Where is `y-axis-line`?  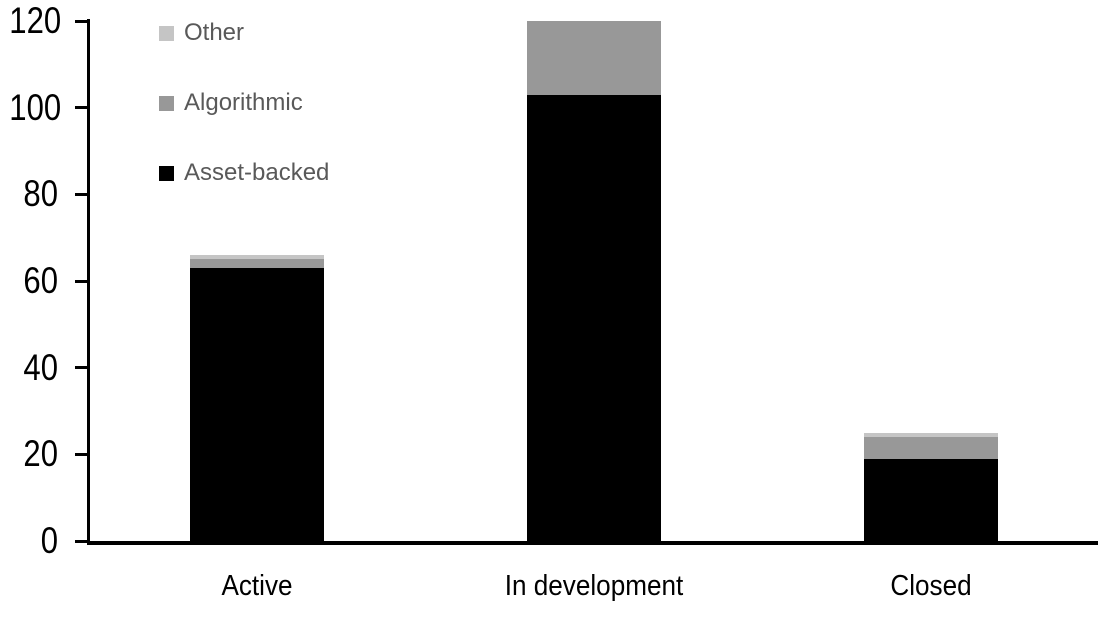
y-axis-line is located at coordinates (88, 282).